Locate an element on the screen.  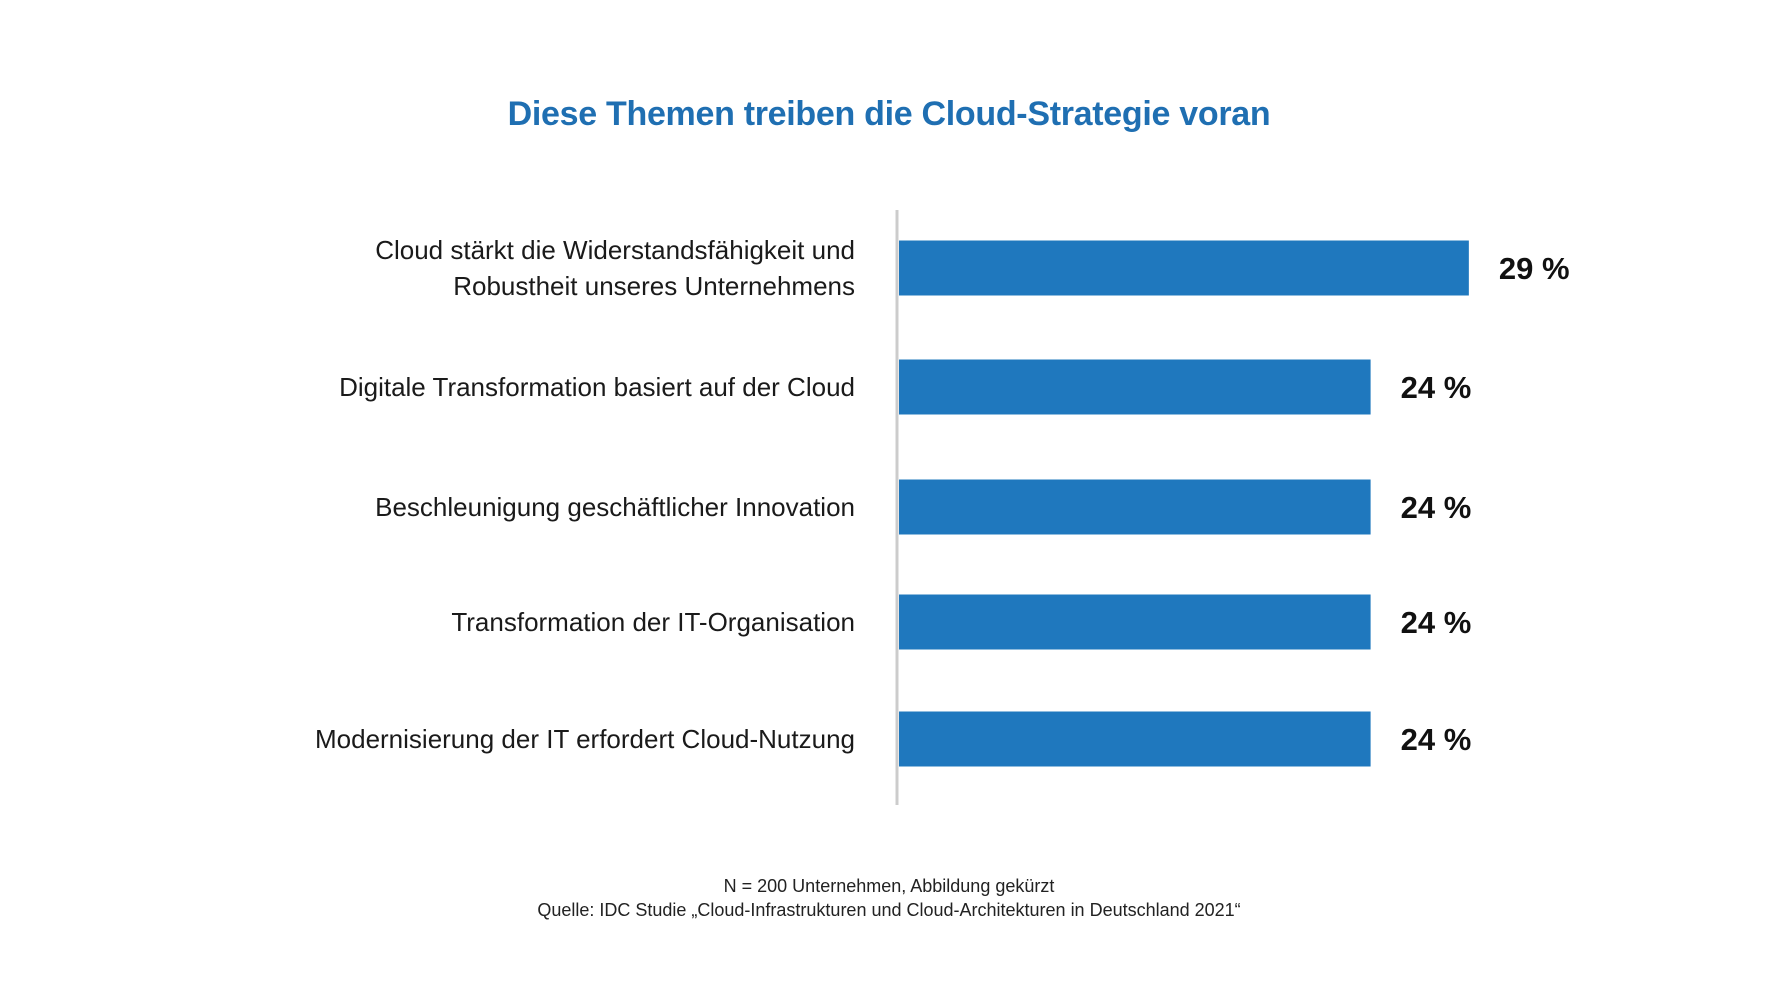
sample-note: N = 200 Unternehmen, Abbildung gekürzt is located at coordinates (889, 886).